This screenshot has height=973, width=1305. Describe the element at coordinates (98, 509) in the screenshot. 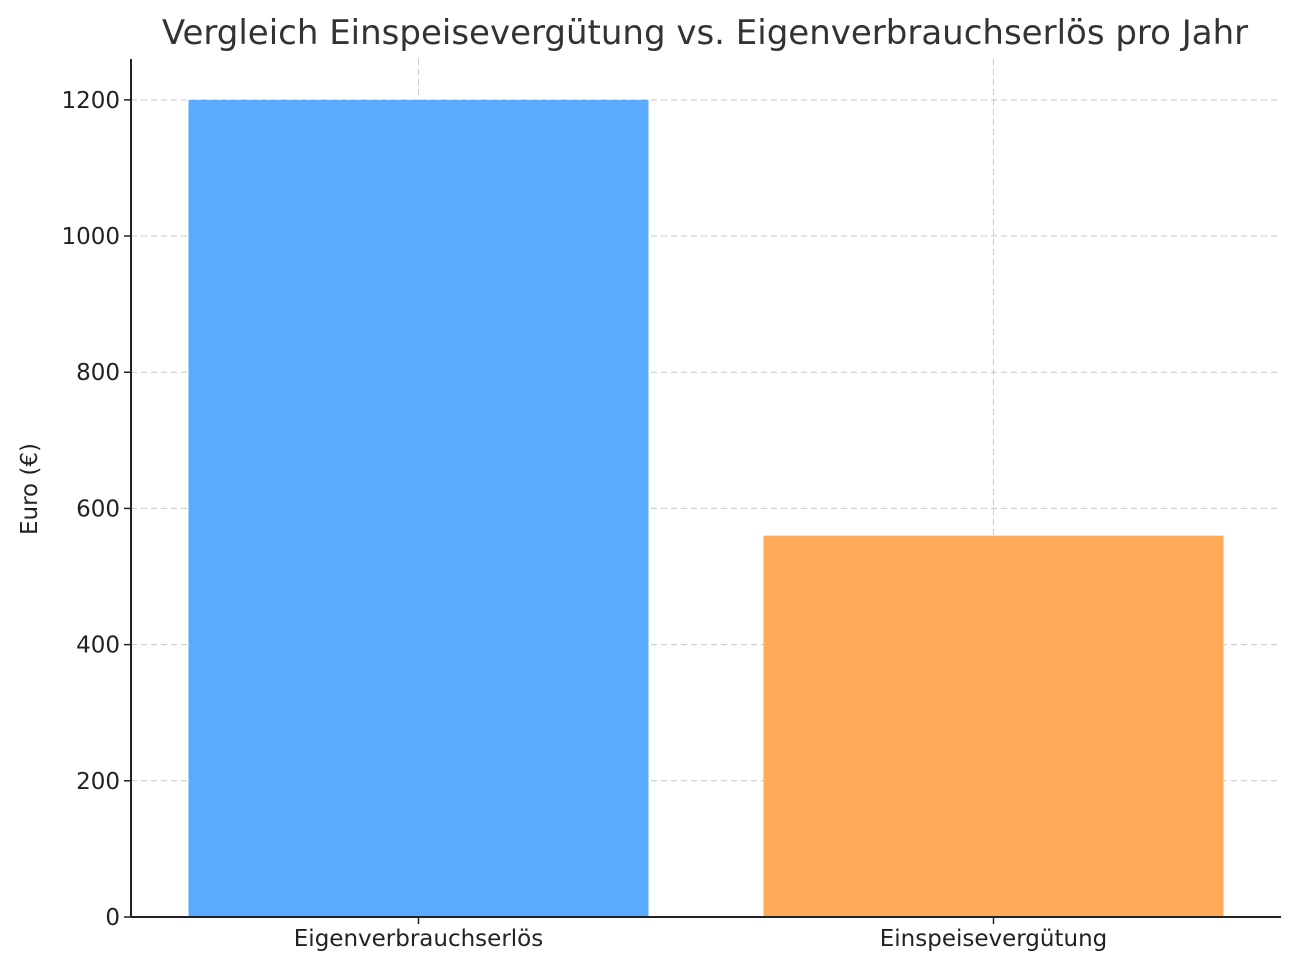

I see `y-tick-label: 600` at that location.